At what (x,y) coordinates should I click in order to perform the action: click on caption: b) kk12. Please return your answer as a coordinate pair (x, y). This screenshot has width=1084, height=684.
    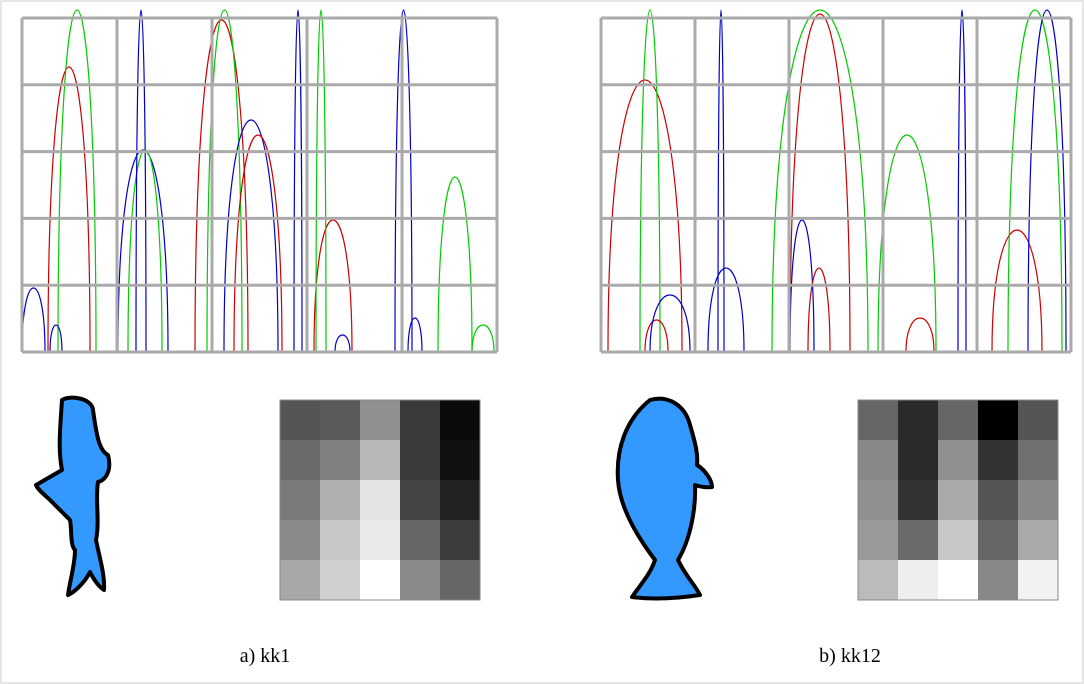
    Looking at the image, I should click on (850, 656).